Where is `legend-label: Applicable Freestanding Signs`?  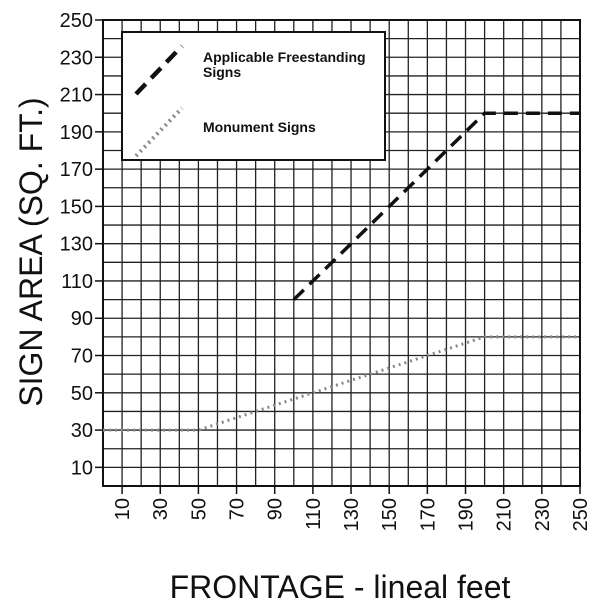
legend-label: Applicable Freestanding Signs is located at coordinates (284, 64).